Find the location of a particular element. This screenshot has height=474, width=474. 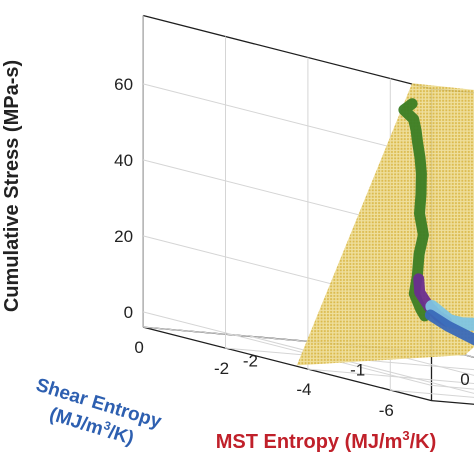

x-axis-label: MST Entropy (MJ/m3/K) is located at coordinates (326, 440).